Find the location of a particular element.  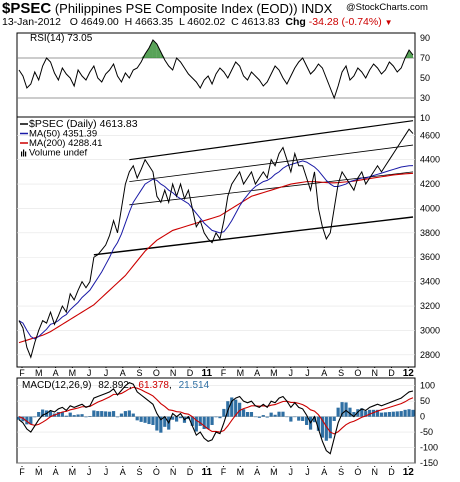

price-tick-label: 3400 is located at coordinates (430, 282).